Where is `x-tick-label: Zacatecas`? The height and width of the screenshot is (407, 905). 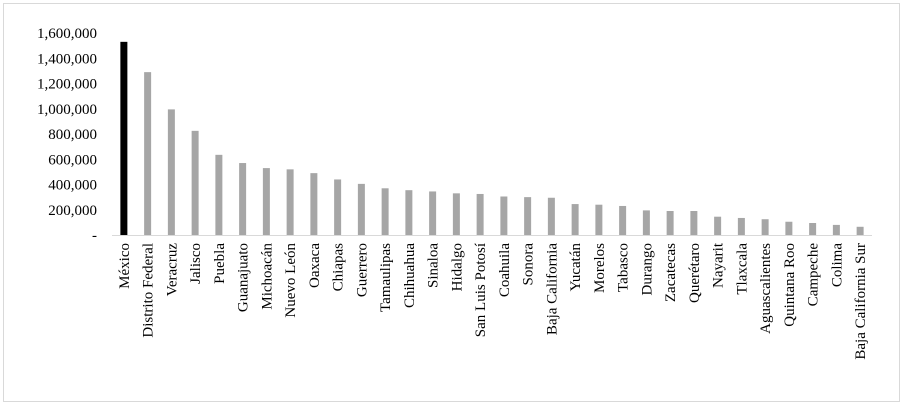
x-tick-label: Zacatecas is located at coordinates (671, 272).